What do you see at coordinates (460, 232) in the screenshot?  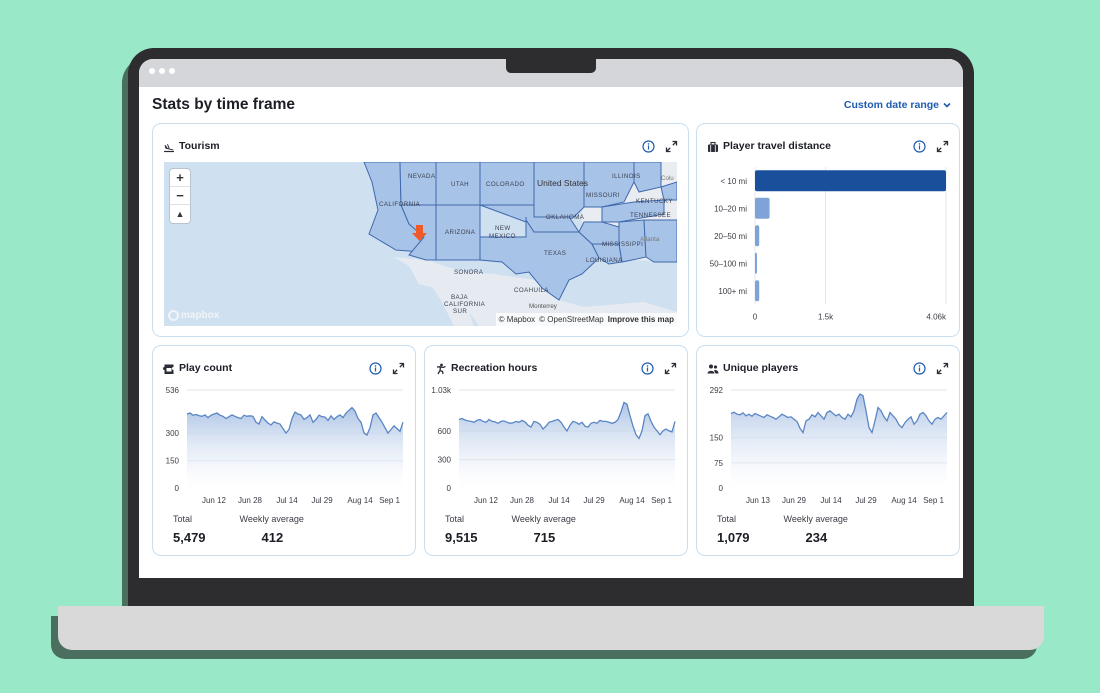 I see `map-label: ARIZONA` at bounding box center [460, 232].